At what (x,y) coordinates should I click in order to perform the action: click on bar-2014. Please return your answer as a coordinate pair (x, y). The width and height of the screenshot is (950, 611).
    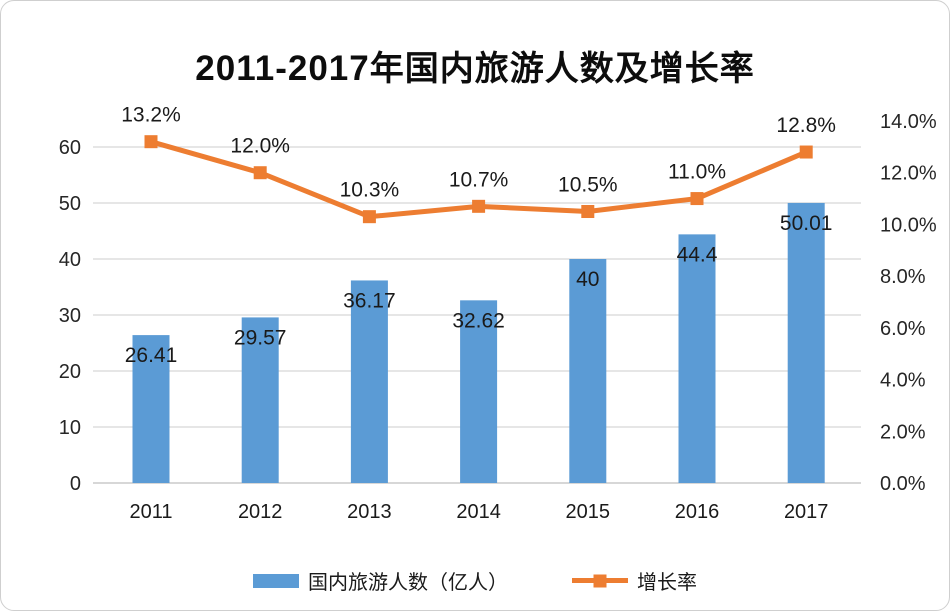
    Looking at the image, I should click on (479, 391).